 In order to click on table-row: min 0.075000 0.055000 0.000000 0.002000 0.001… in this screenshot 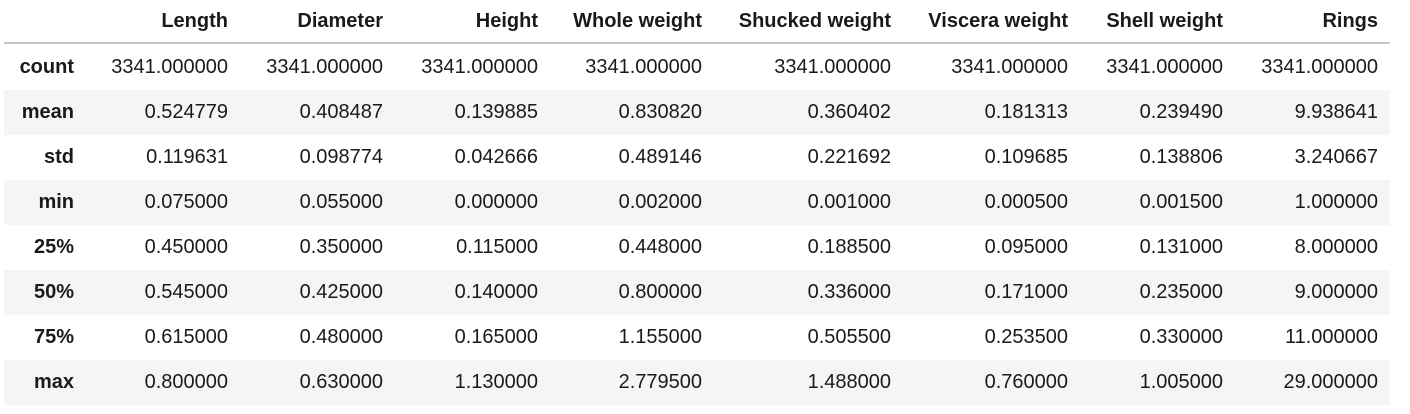, I will do `click(697, 202)`.